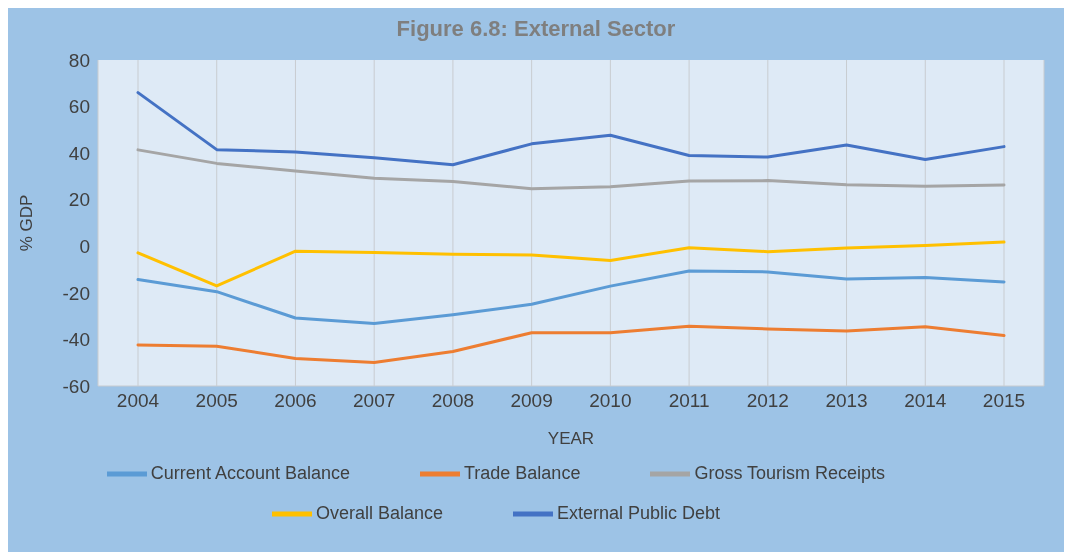  What do you see at coordinates (216, 401) in the screenshot?
I see `x-tick-label: 2005` at bounding box center [216, 401].